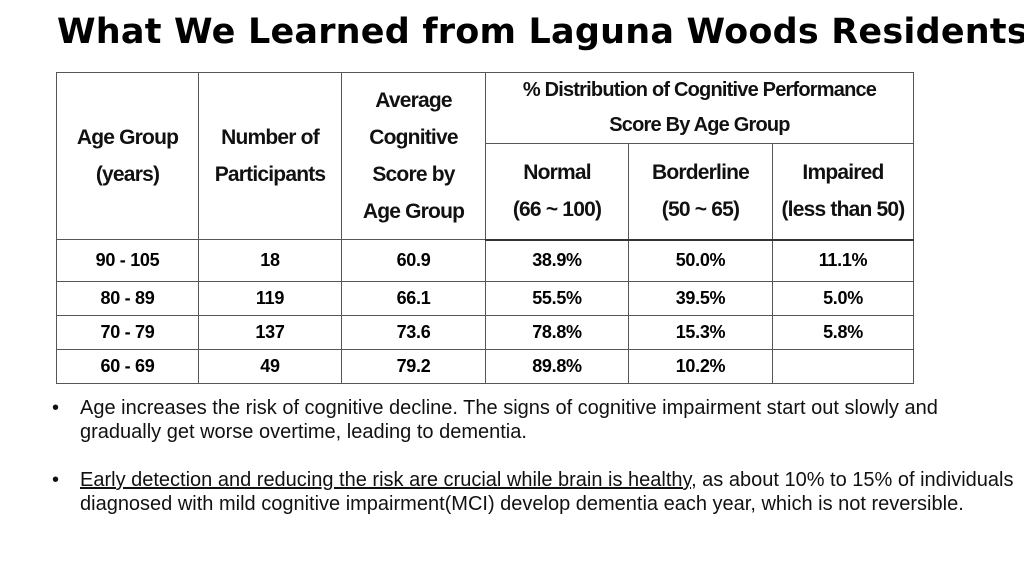 The width and height of the screenshot is (1024, 576). Describe the element at coordinates (557, 366) in the screenshot. I see `cell-normal: 89.8%` at that location.